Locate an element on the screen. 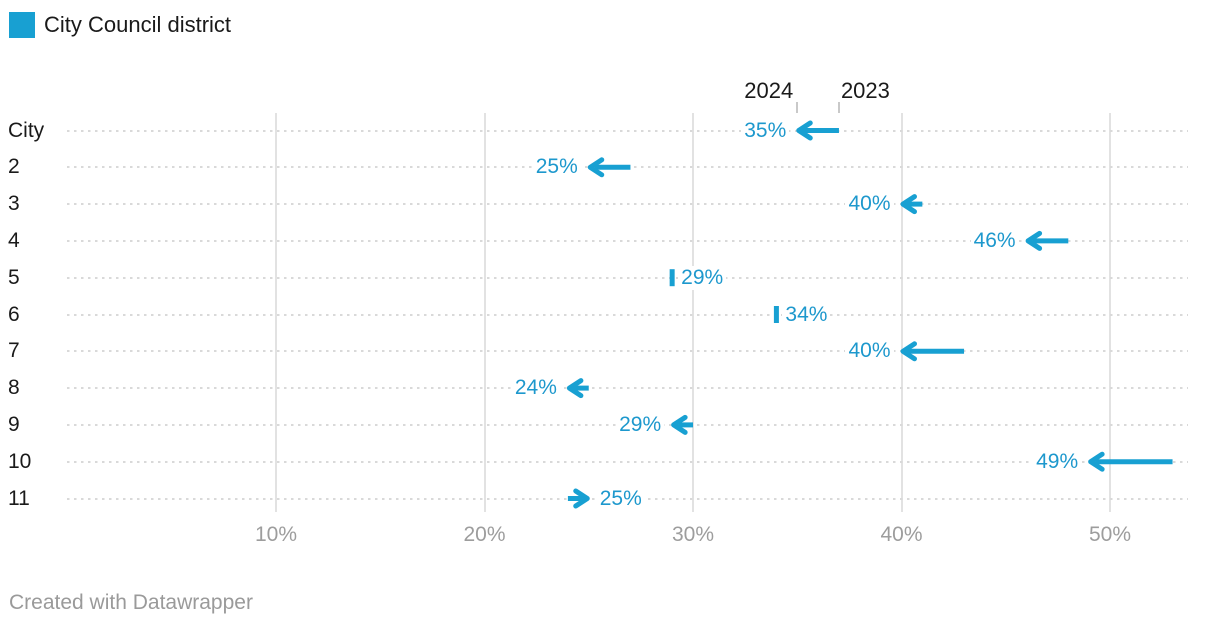  datawrapper-credit: Created with Datawrapper is located at coordinates (131, 602).